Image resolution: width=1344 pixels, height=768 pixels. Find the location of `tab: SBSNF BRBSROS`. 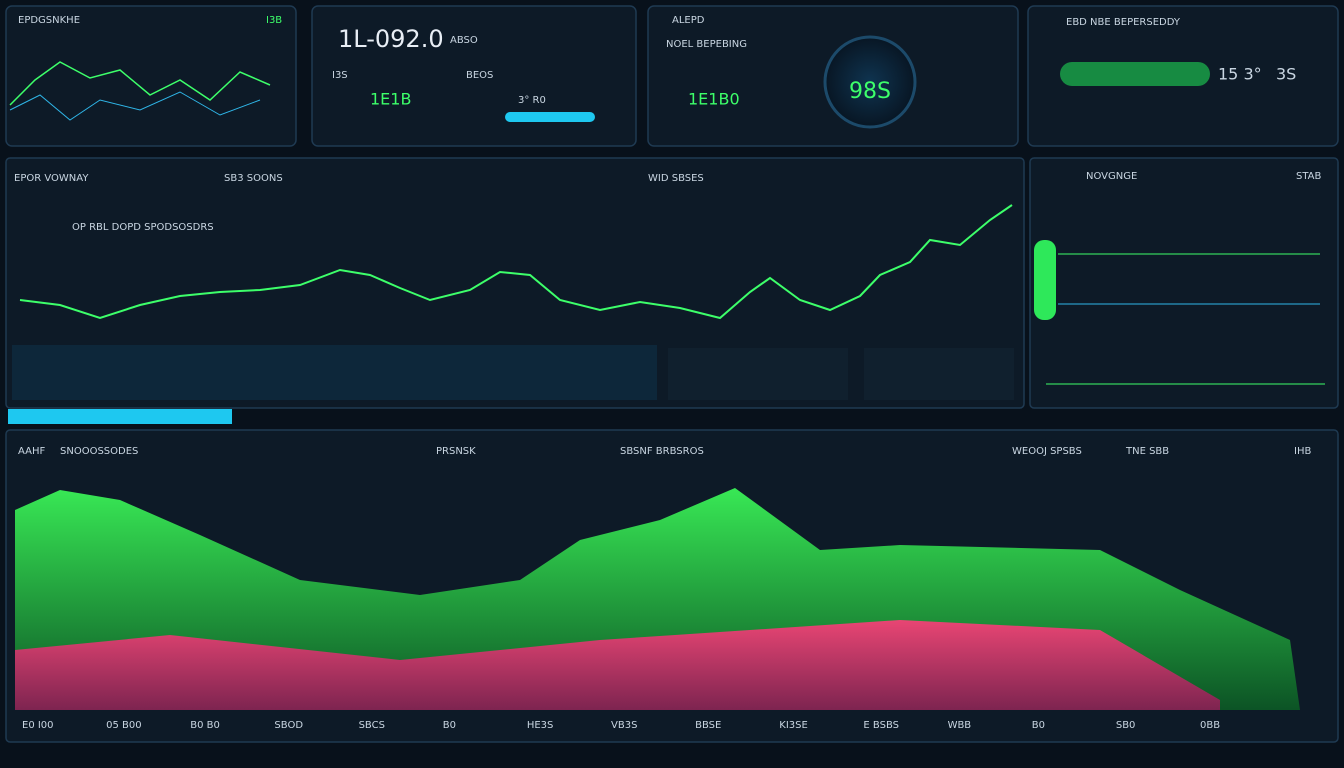

tab: SBSNF BRBSROS is located at coordinates (662, 451).